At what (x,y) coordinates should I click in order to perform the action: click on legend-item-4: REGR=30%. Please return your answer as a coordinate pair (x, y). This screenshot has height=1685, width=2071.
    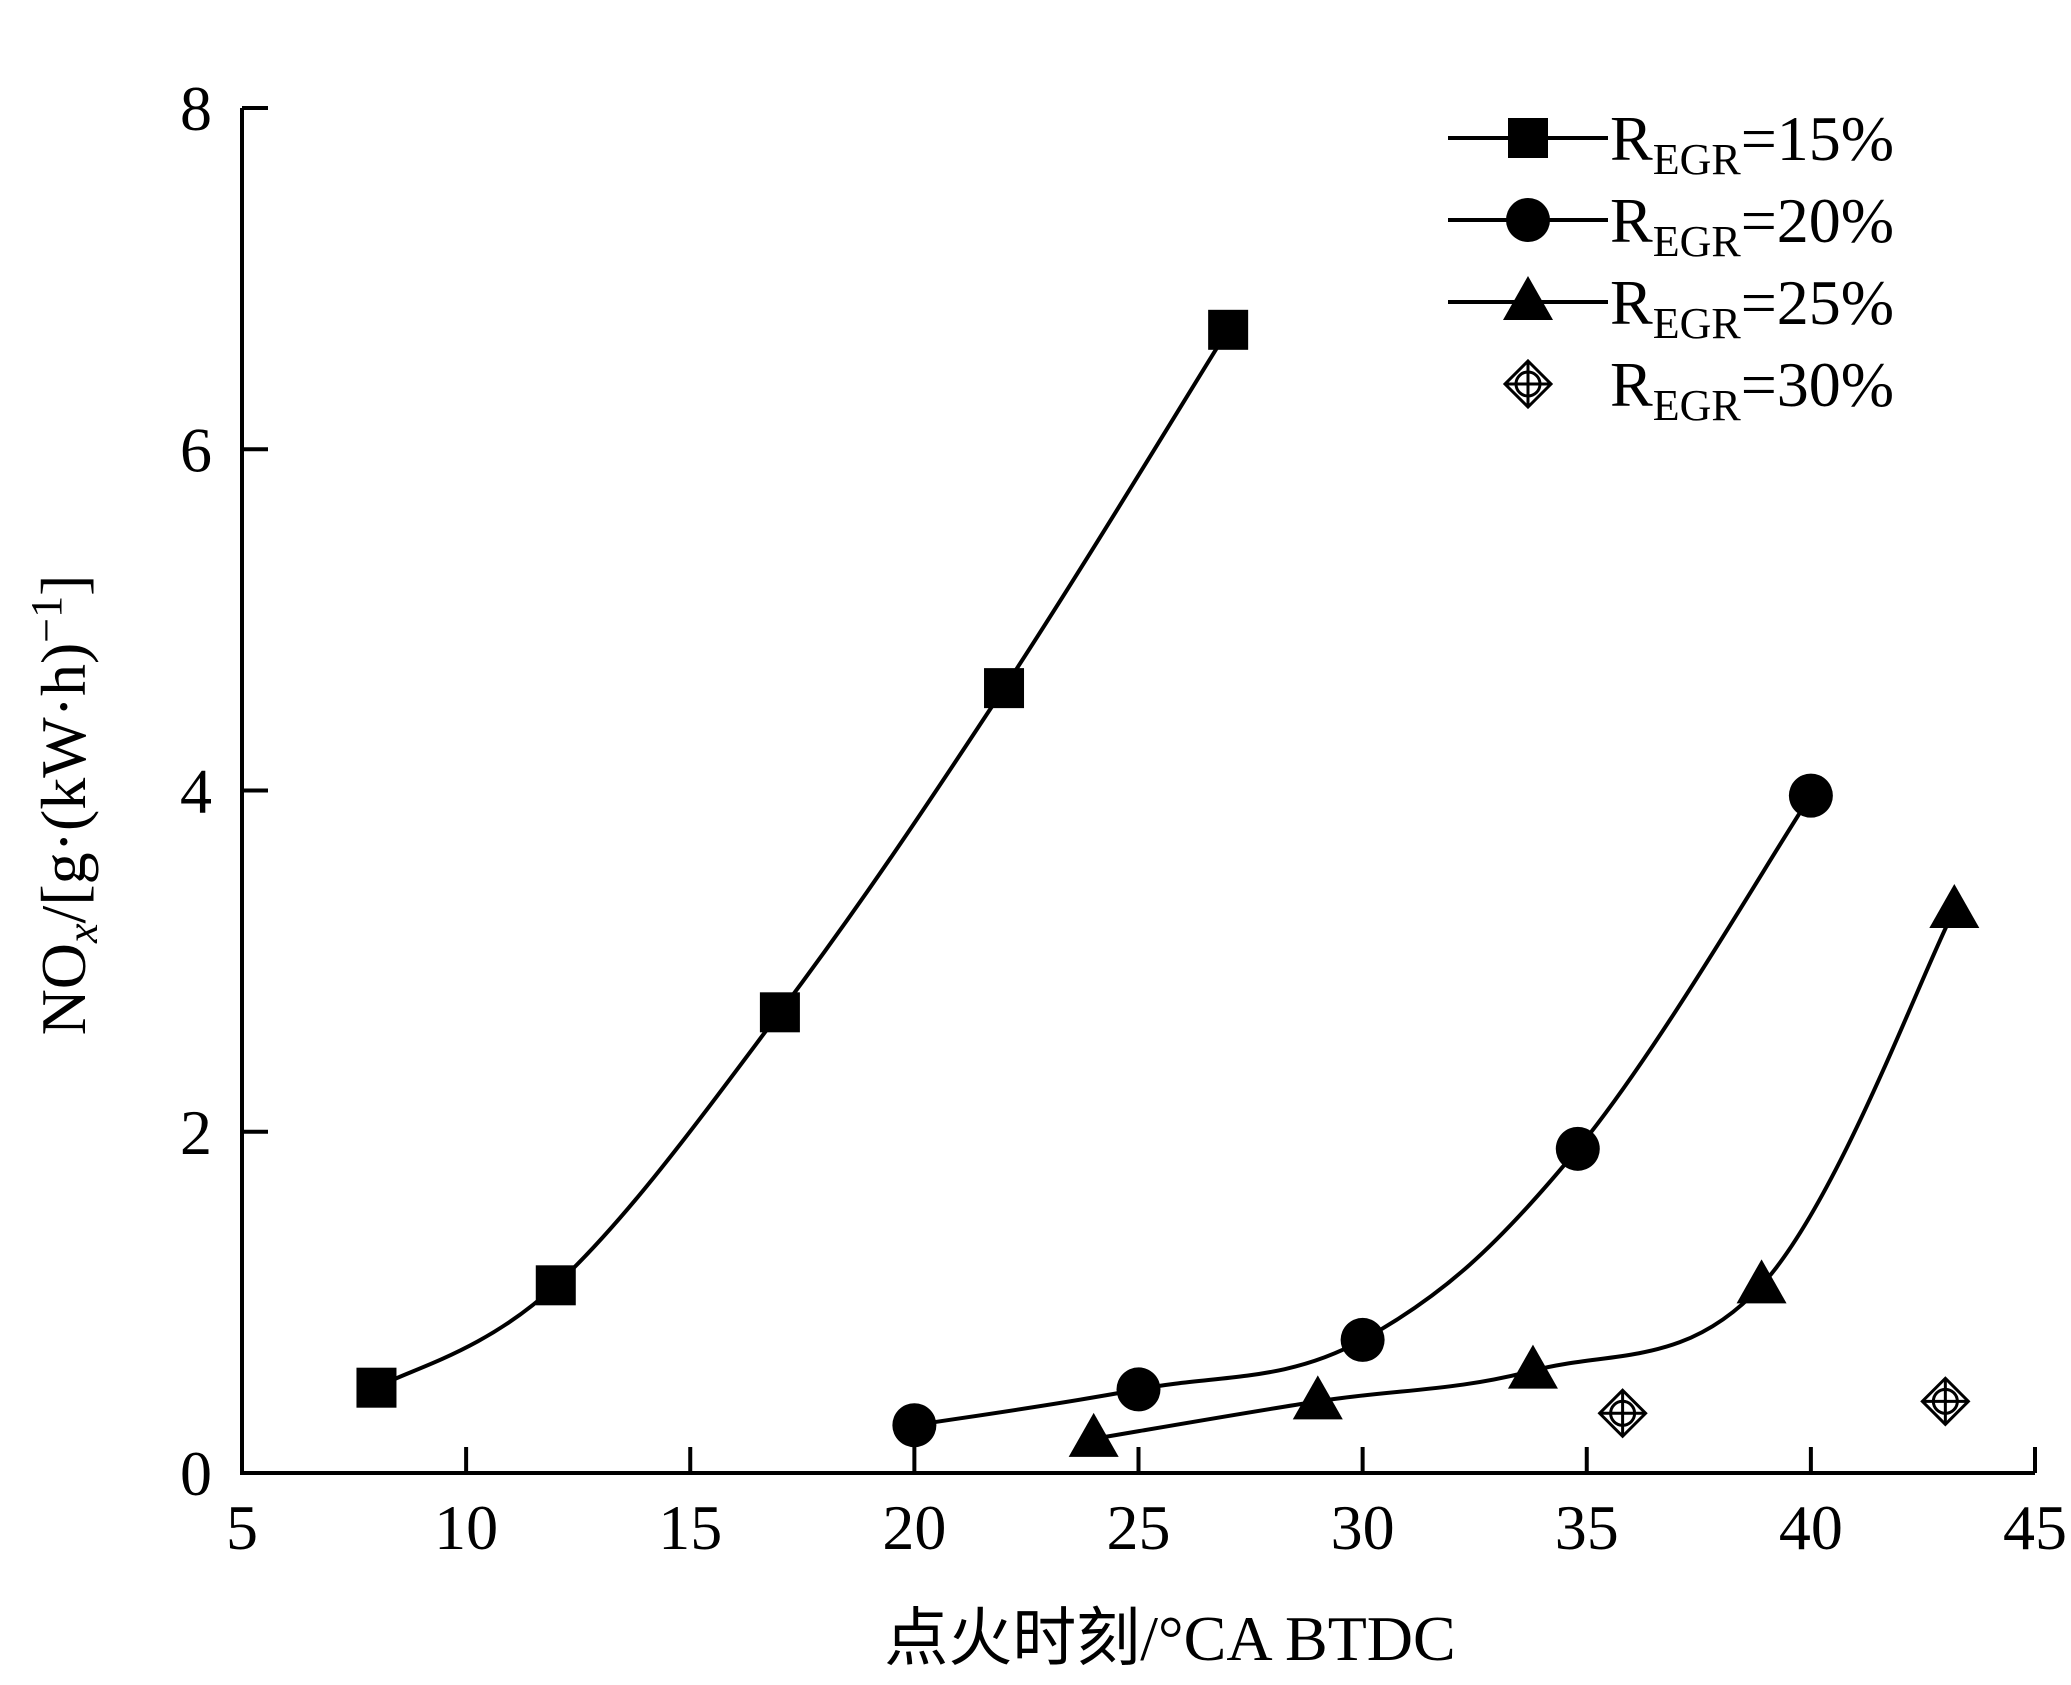
    Looking at the image, I should click on (1698, 389).